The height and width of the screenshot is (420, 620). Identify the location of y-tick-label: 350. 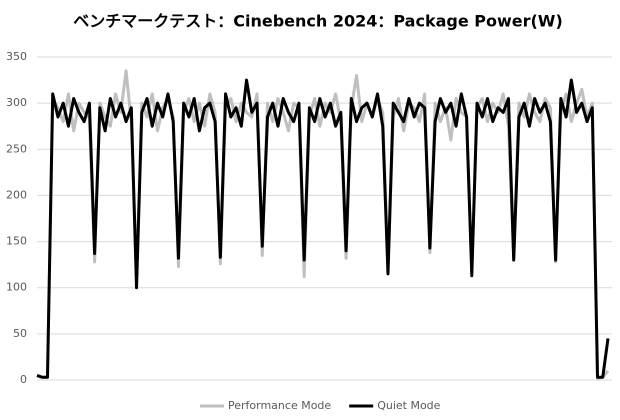
(16, 56).